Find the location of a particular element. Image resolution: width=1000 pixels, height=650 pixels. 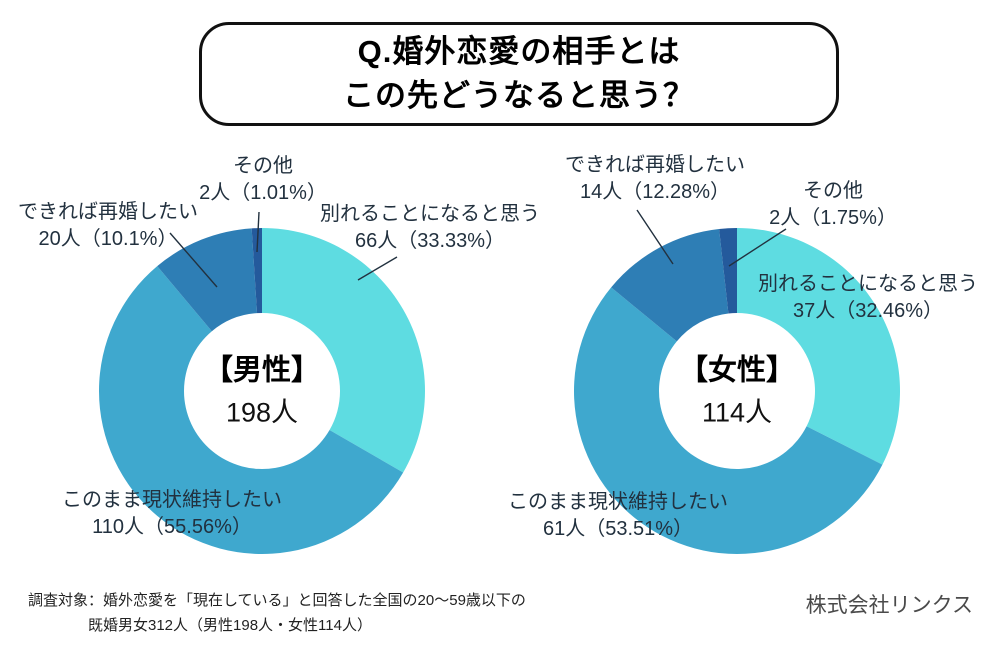

female-annotation-breakup: 別れることになると思う 37人（32.46%） is located at coordinates (868, 298).